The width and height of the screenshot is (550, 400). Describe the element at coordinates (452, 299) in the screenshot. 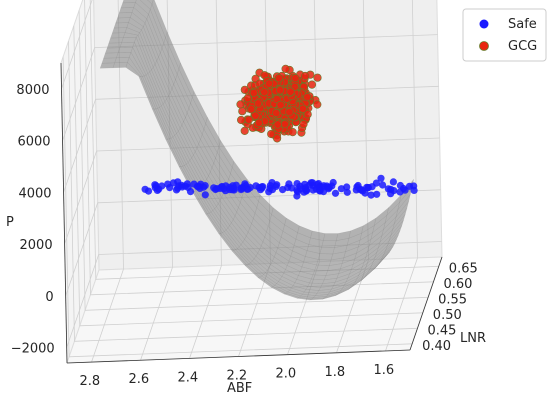

I see `y-tick-label: 0.55` at that location.